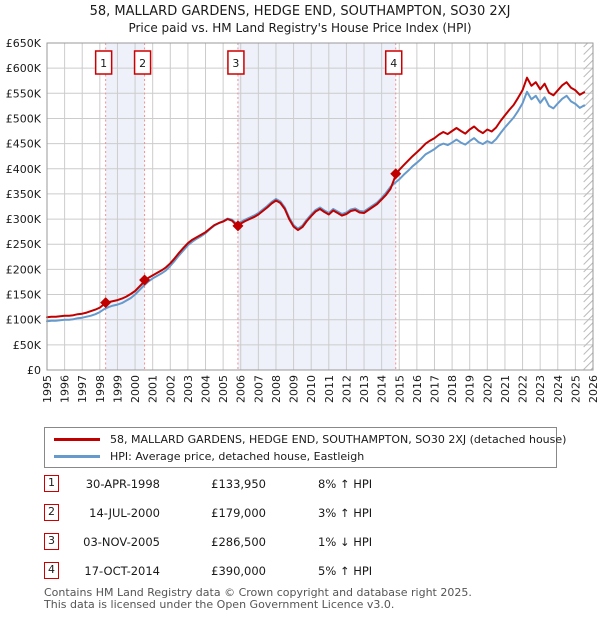 The height and width of the screenshot is (620, 600). Describe the element at coordinates (223, 389) in the screenshot. I see `svg-text: 2005` at that location.